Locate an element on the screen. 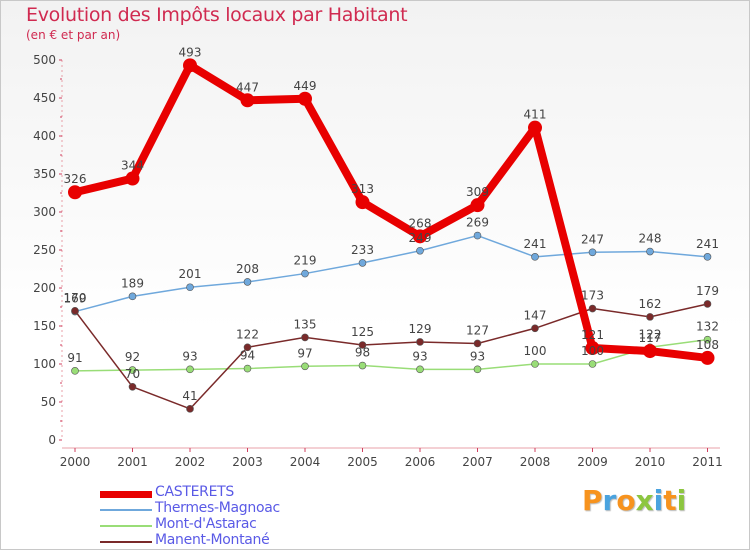 The image size is (750, 550). x-tick-label: 2004 is located at coordinates (305, 462).